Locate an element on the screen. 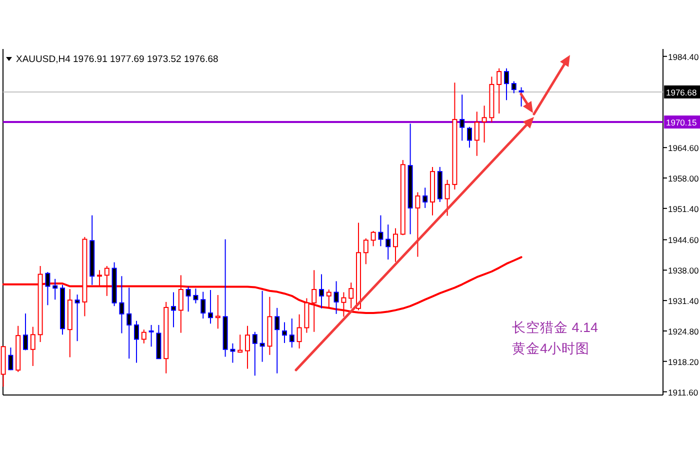  ref-line-label: 1970.15 is located at coordinates (681, 123).